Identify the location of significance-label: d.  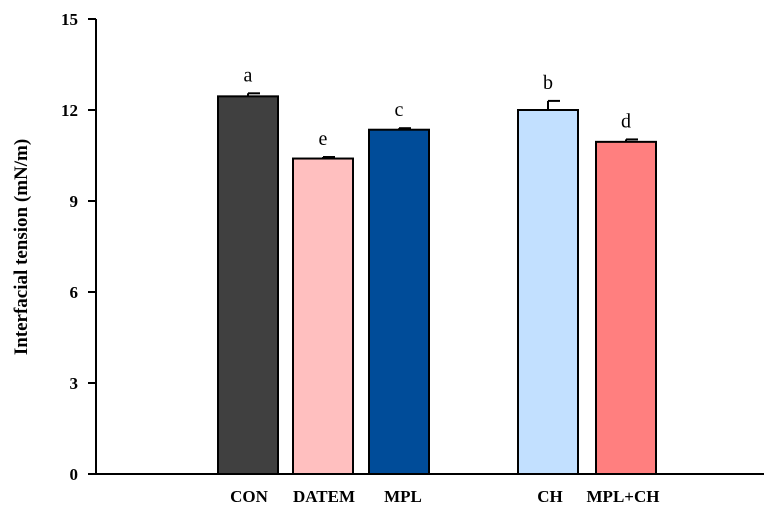
(626, 121).